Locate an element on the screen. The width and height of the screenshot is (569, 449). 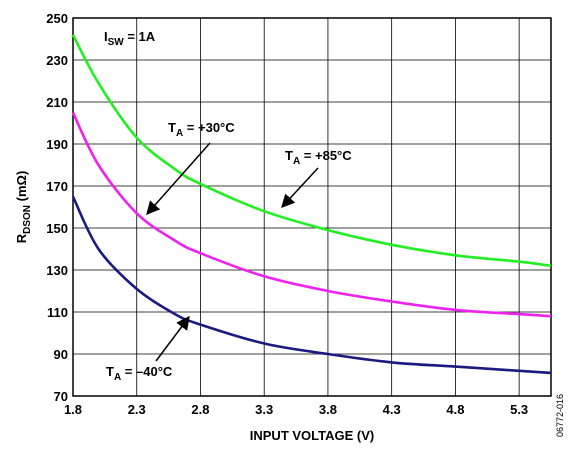
x-tick-label: 2.3 is located at coordinates (137, 409).